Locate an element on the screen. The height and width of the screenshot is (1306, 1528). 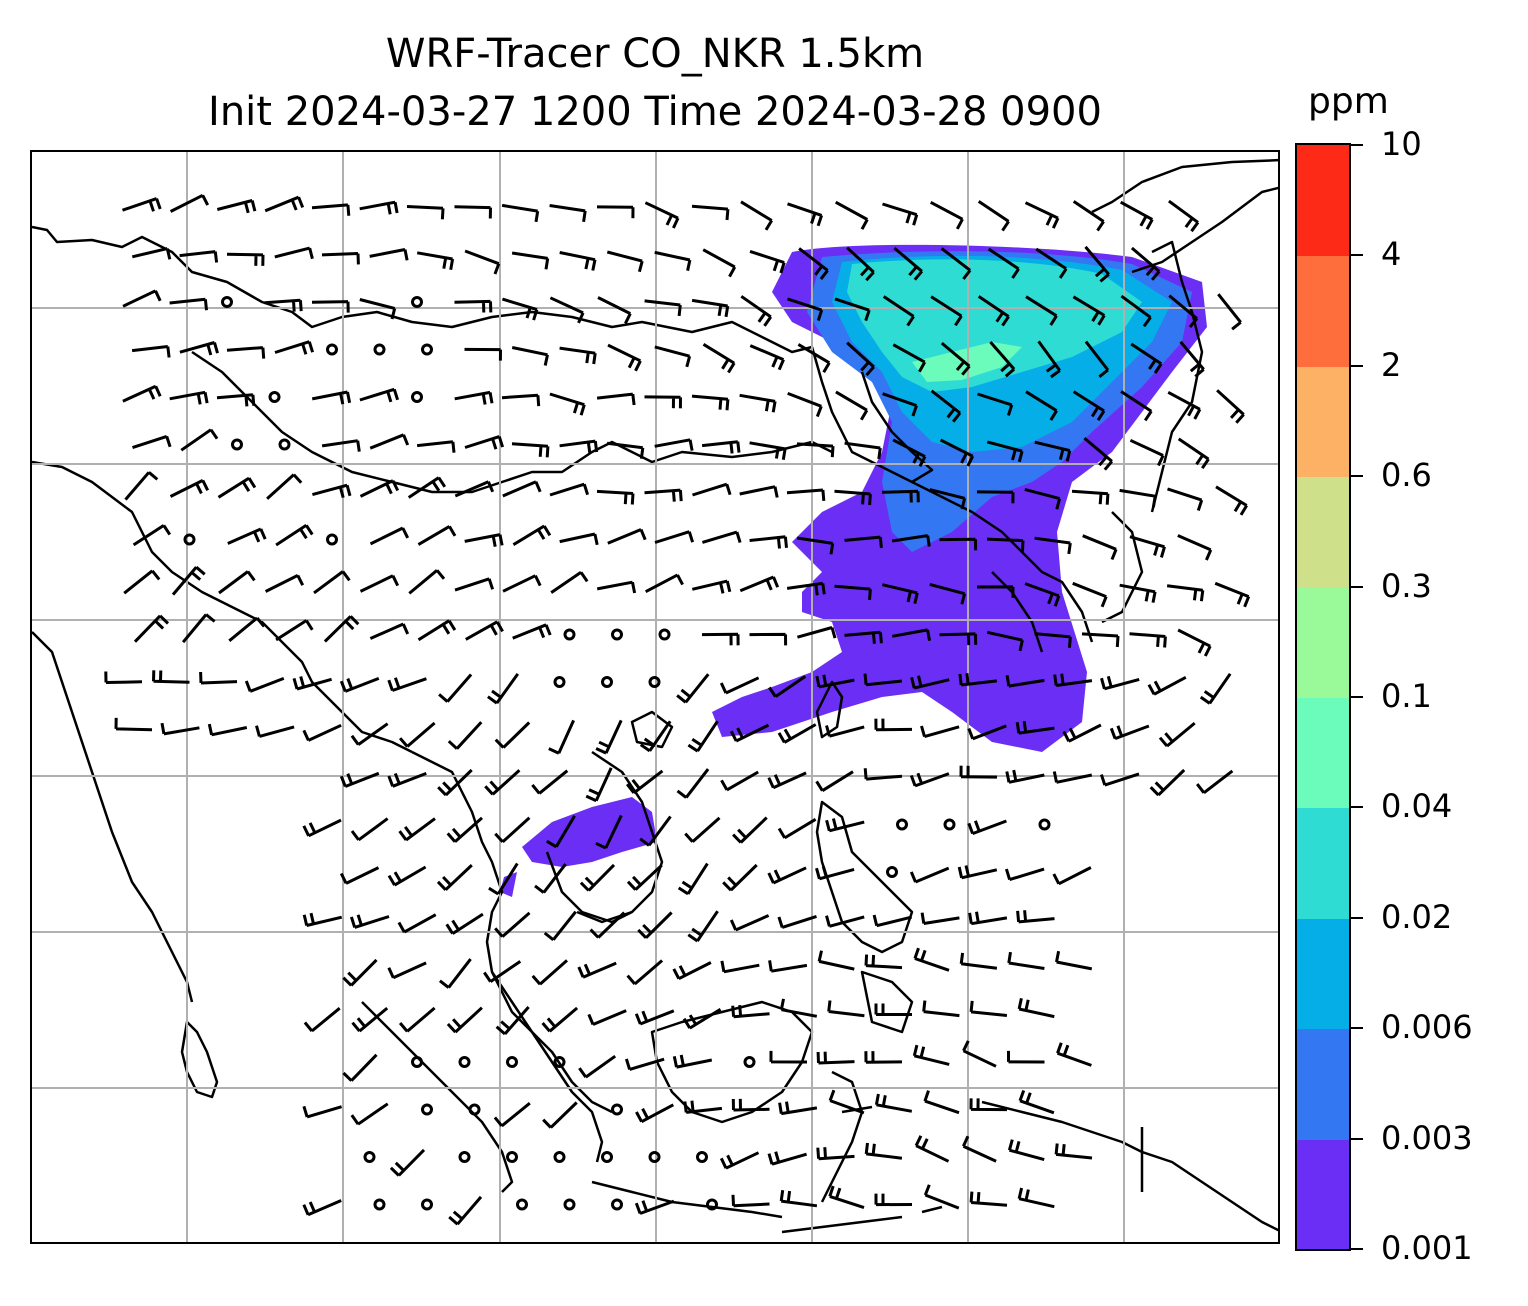
tracer-plume-south is located at coordinates (589, 832).